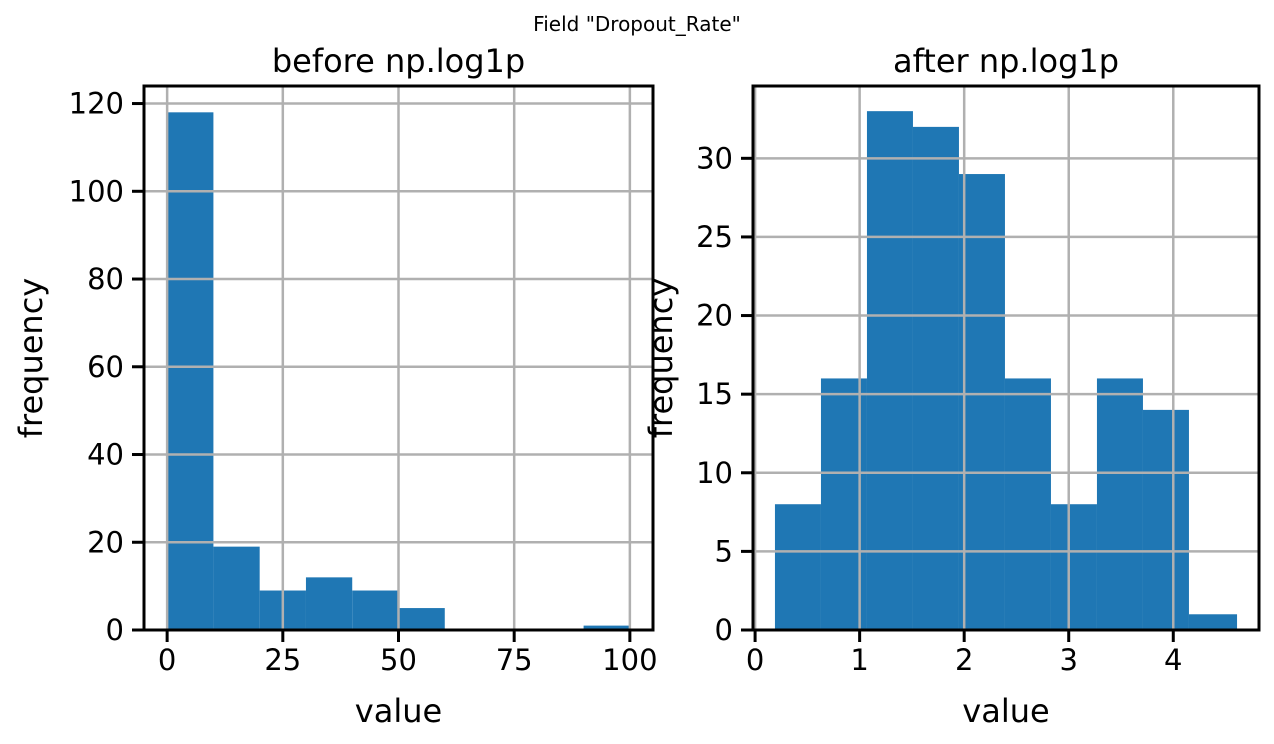  What do you see at coordinates (282, 660) in the screenshot?
I see `x-tick-label: 25` at bounding box center [282, 660].